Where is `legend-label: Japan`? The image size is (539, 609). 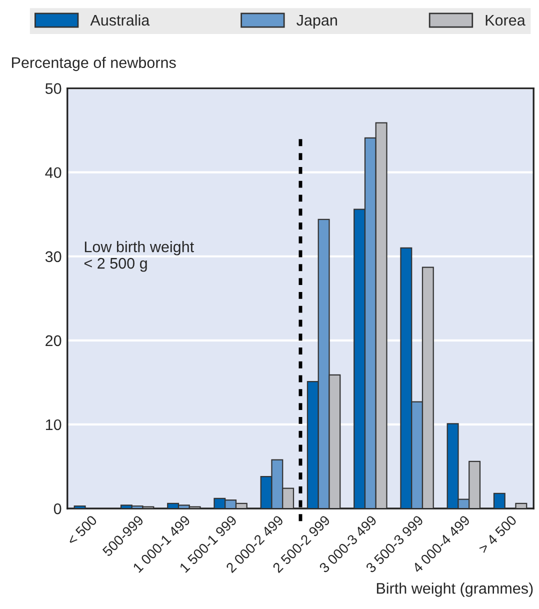
legend-label: Japan is located at coordinates (316, 22).